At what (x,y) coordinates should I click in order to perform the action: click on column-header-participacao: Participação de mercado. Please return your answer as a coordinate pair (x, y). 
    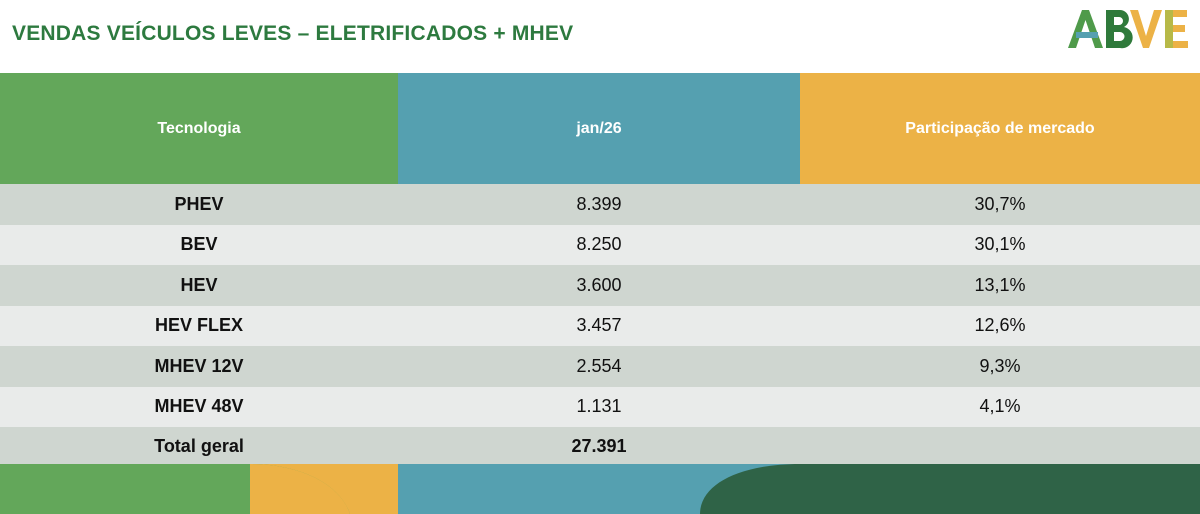
    Looking at the image, I should click on (1000, 128).